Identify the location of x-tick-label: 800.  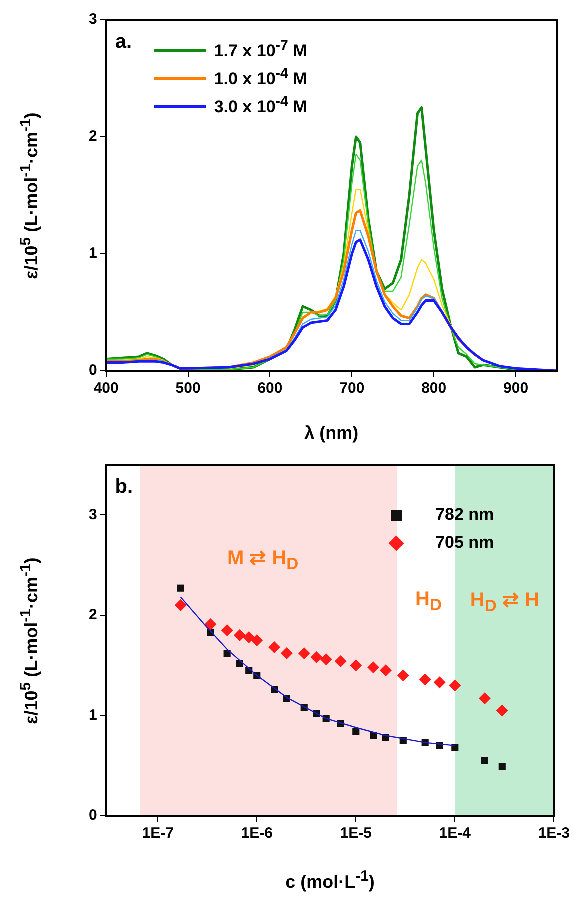
(434, 389).